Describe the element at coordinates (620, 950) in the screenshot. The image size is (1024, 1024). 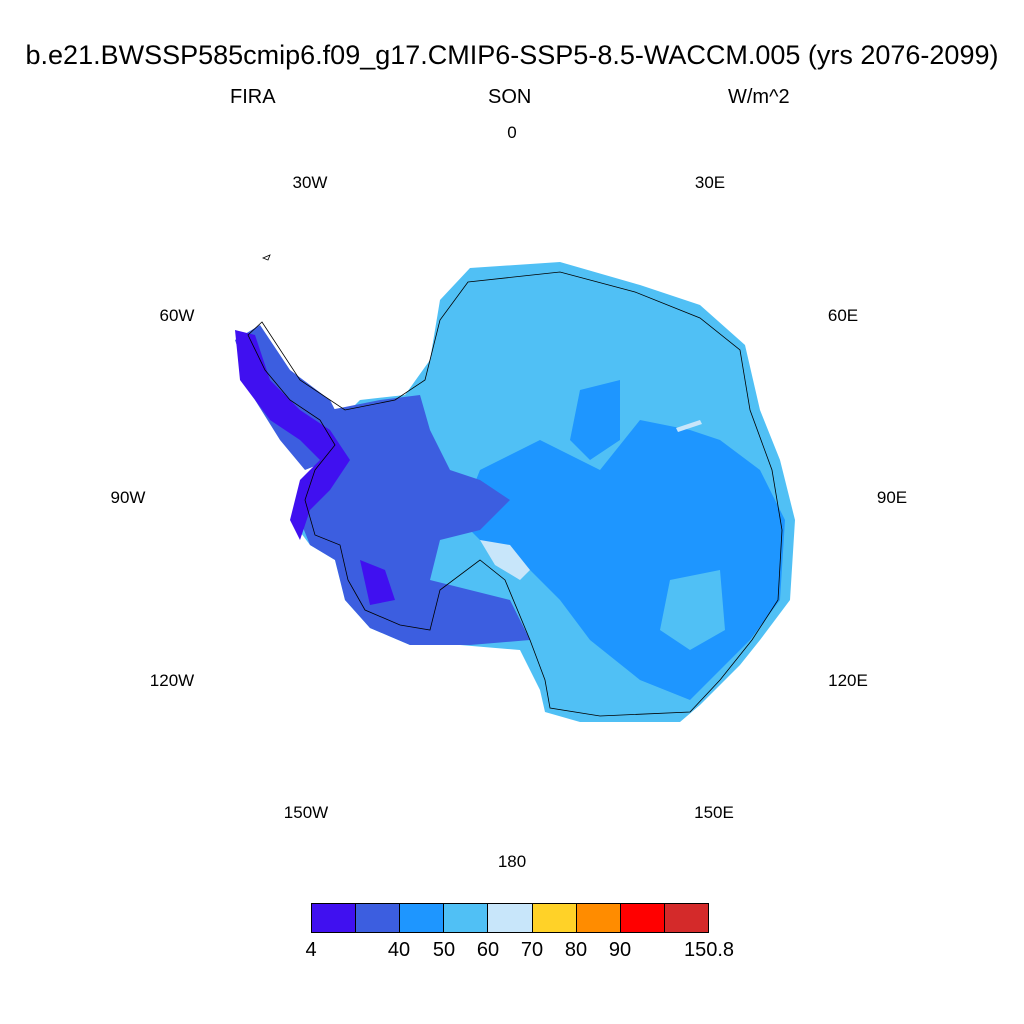
I see `colorbar-tick: 90` at that location.